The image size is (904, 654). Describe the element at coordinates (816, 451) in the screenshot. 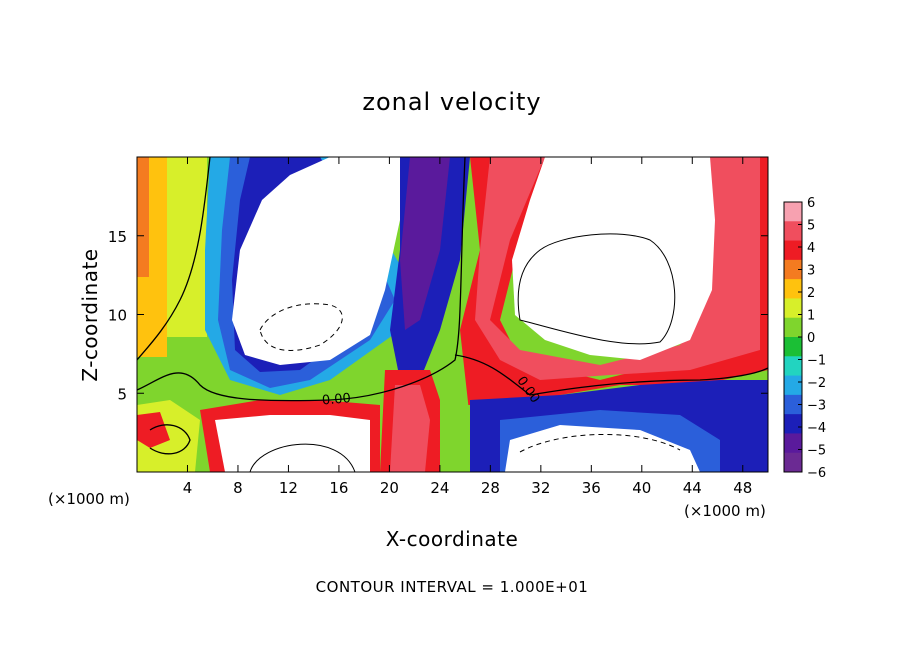

I see `colorbar-label: −5` at that location.